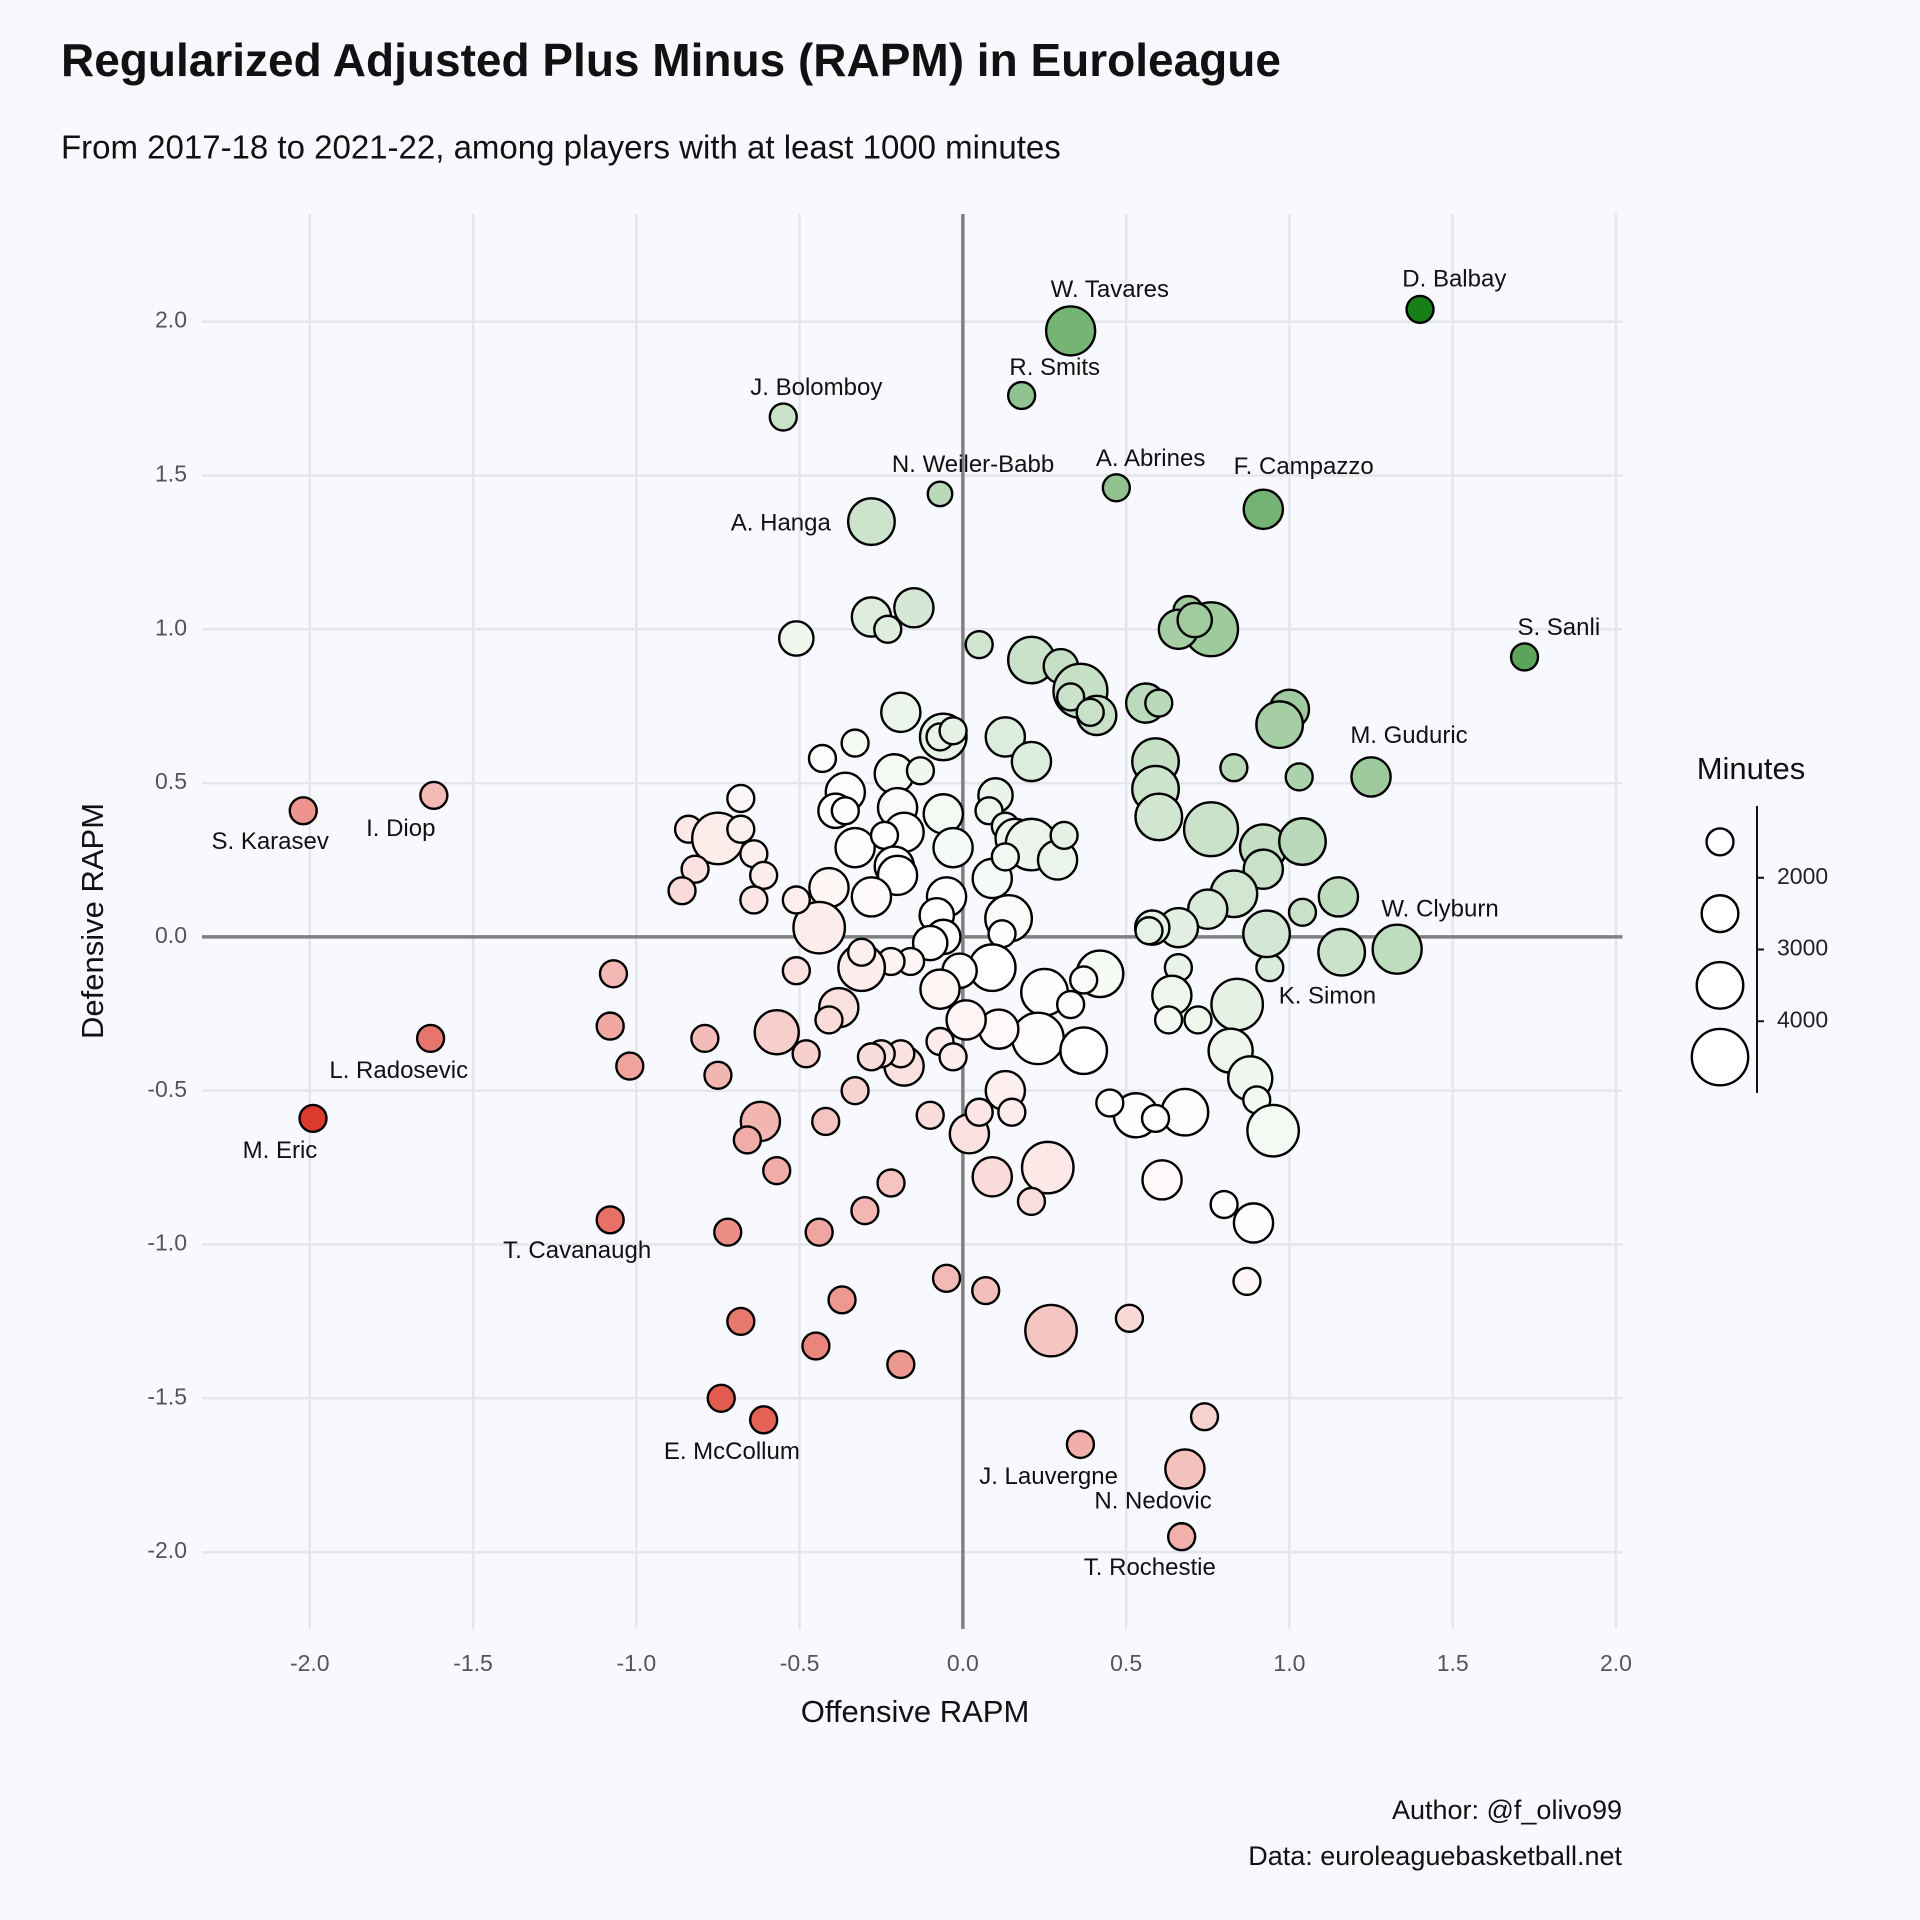 The image size is (1920, 1920). What do you see at coordinates (973, 464) in the screenshot?
I see `player-label: N. Weiler-Babb` at bounding box center [973, 464].